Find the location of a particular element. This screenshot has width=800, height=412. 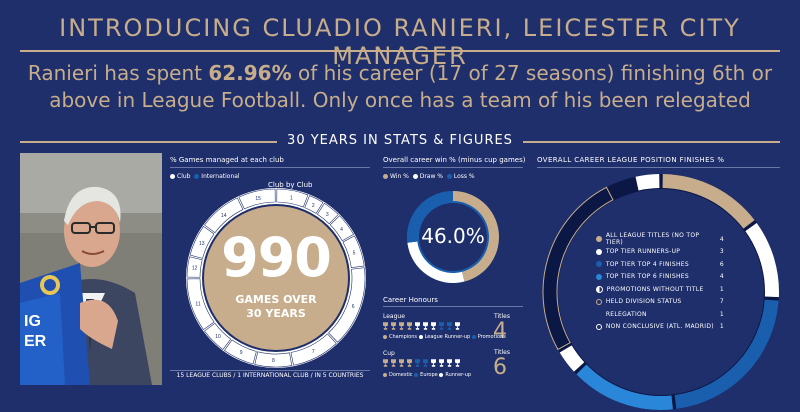

positions-legend-row: TOP TIER TOP 4 FINISHES 6 is located at coordinates (660, 264).